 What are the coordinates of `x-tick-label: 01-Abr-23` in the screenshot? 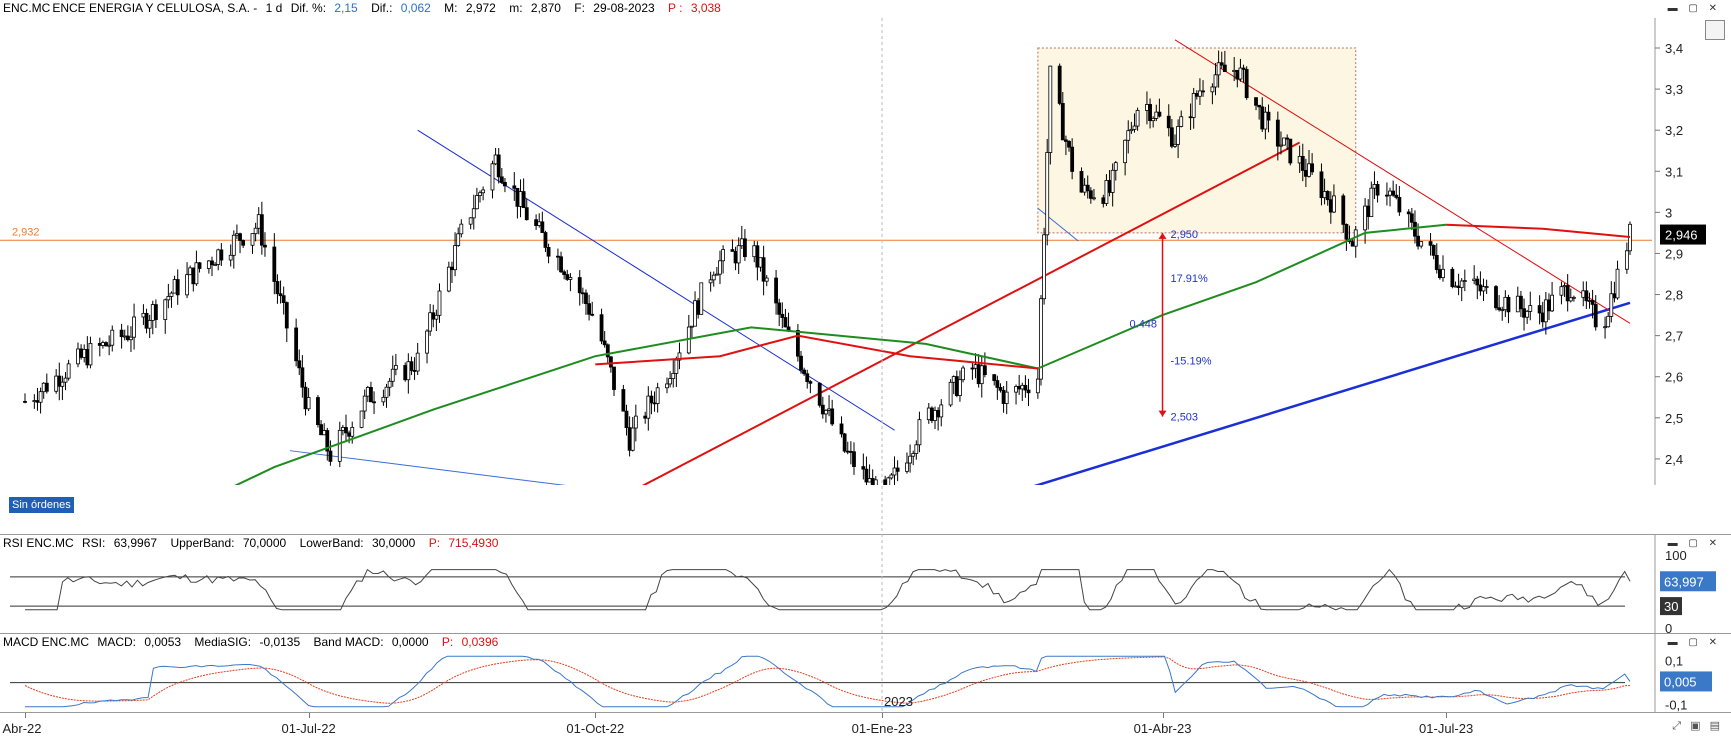 It's located at (1162, 728).